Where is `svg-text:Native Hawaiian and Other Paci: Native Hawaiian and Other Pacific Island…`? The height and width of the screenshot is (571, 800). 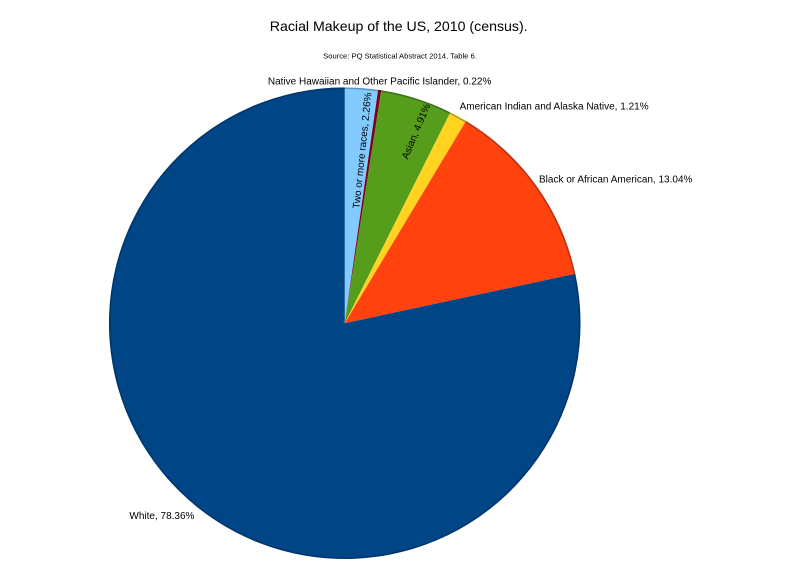 svg-text:Native Hawaiian and Other Paci: Native Hawaiian and Other Pacific Island… is located at coordinates (380, 82).